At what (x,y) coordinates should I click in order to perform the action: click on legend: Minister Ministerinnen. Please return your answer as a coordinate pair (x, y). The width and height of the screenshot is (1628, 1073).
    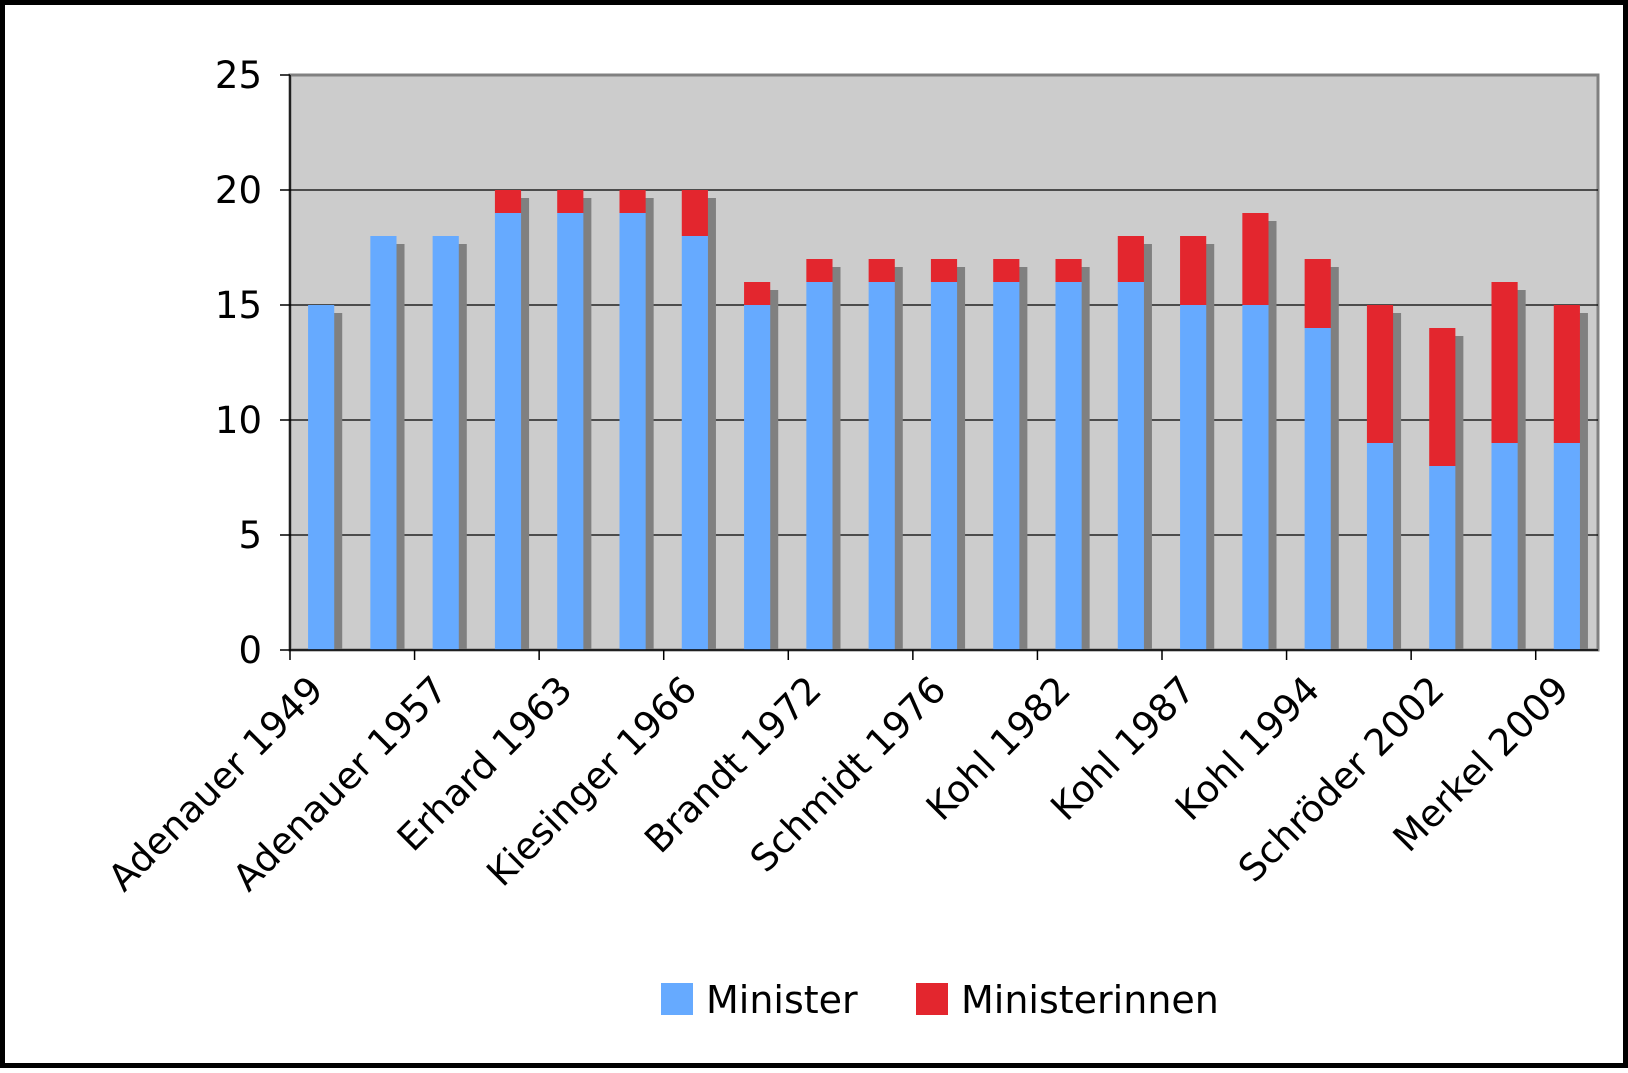
    Looking at the image, I should click on (940, 1000).